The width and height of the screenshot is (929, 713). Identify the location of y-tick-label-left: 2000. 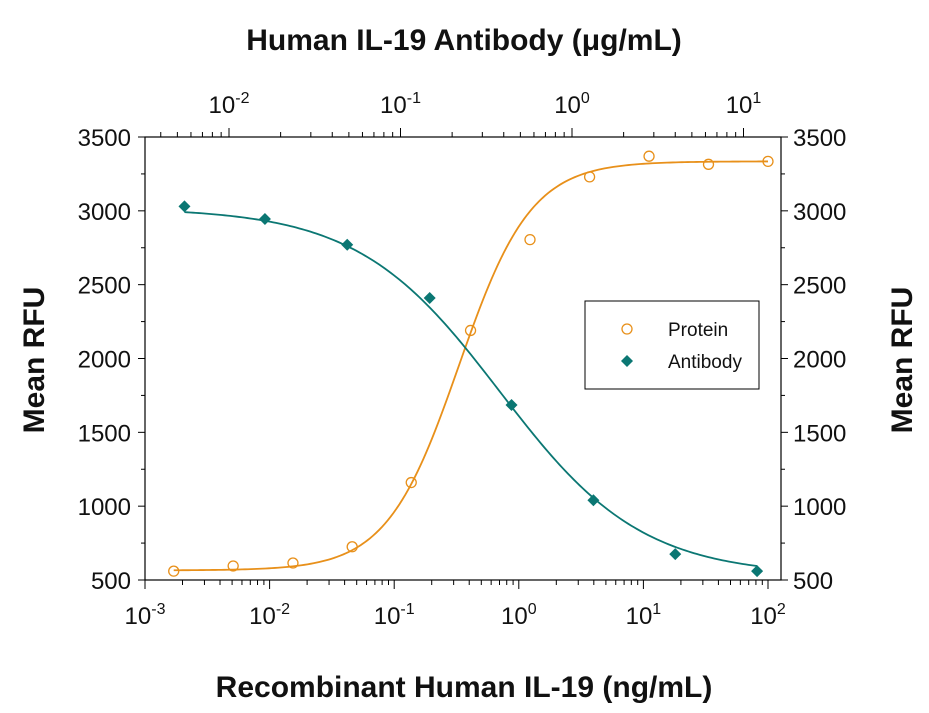
(104, 360).